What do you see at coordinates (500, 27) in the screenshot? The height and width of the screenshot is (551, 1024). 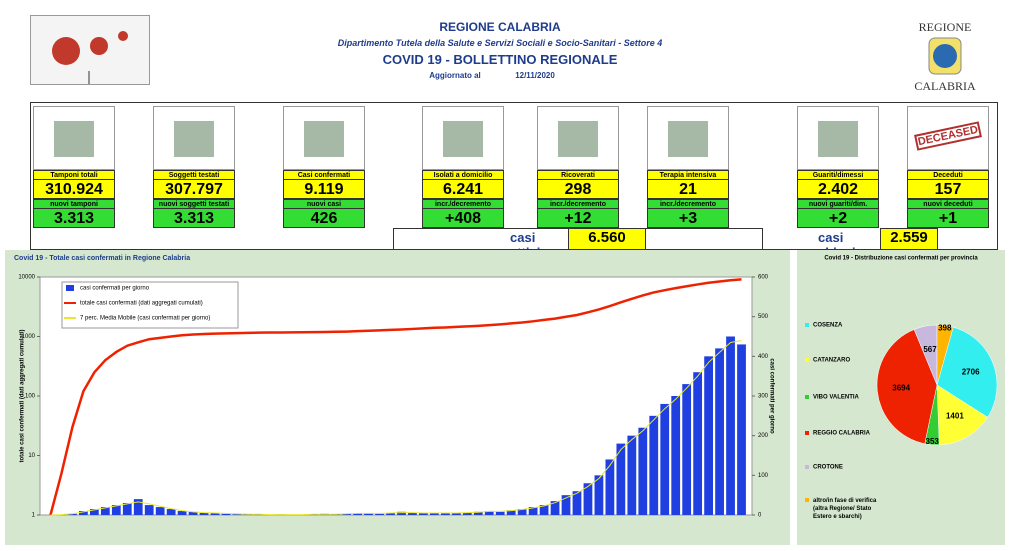 I see `region: REGIONE CALABRIA` at bounding box center [500, 27].